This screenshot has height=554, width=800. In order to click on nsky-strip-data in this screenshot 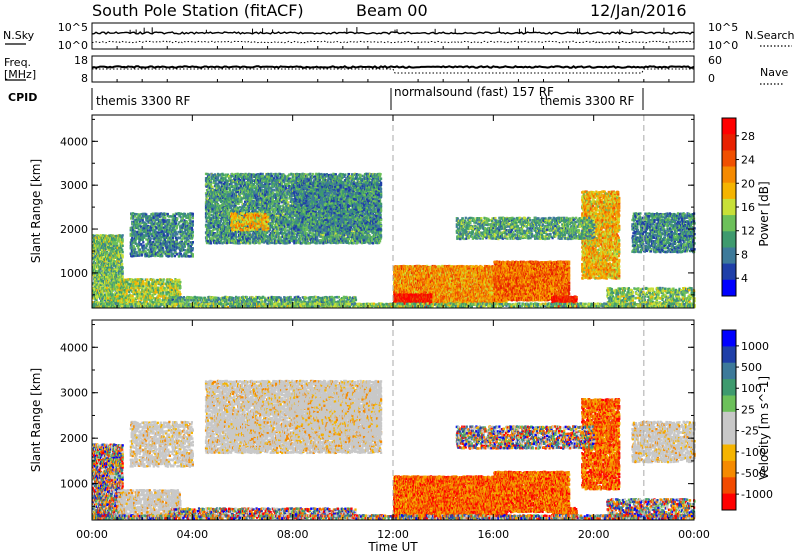, I will do `click(393, 35)`.